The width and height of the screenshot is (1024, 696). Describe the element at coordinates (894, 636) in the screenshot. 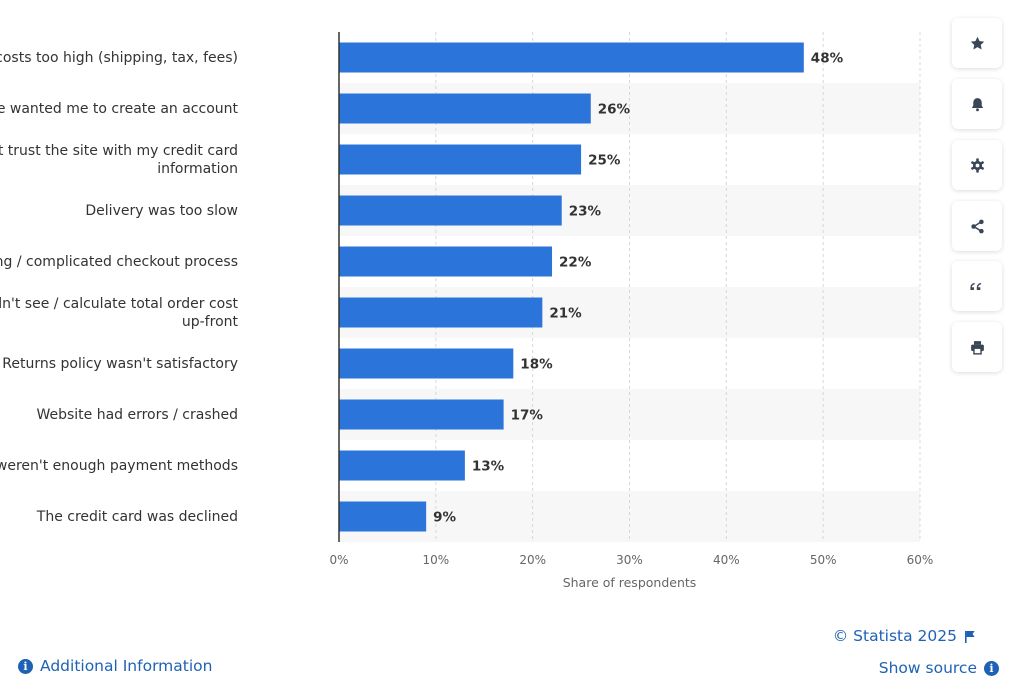

I see `copyright-text: © Statista 2025` at that location.